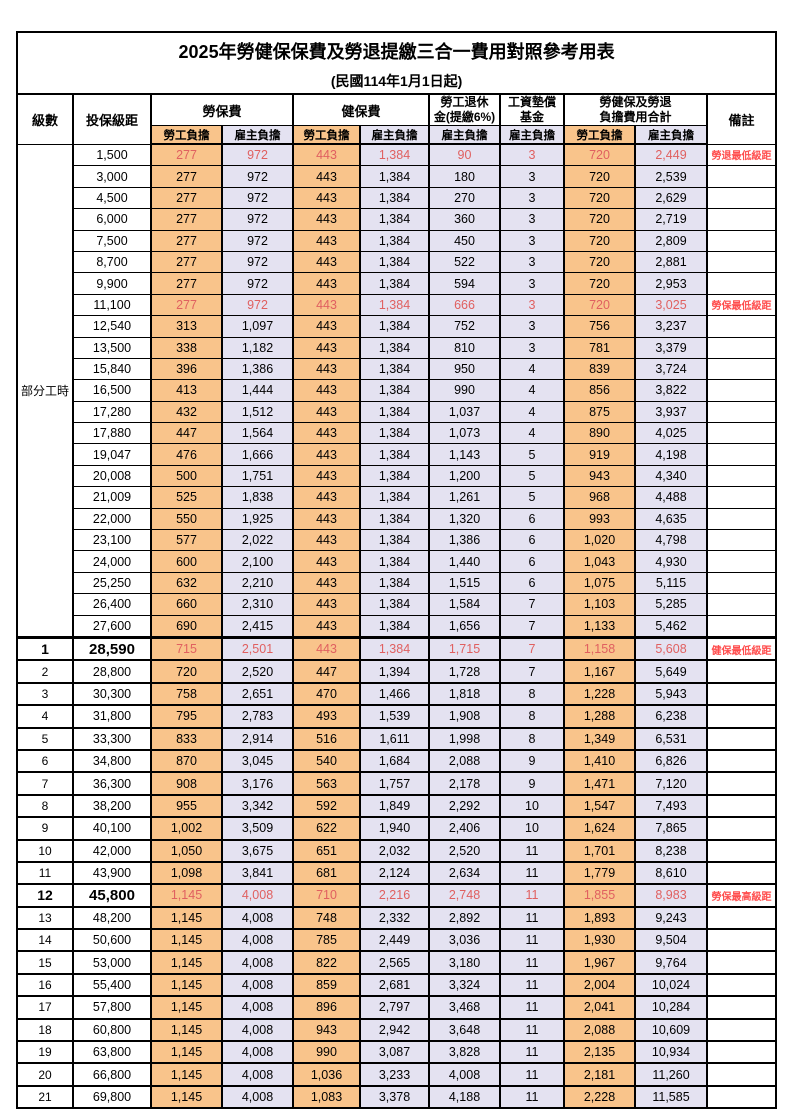  Describe the element at coordinates (394, 806) in the screenshot. I see `value-cell: 1,849` at that location.